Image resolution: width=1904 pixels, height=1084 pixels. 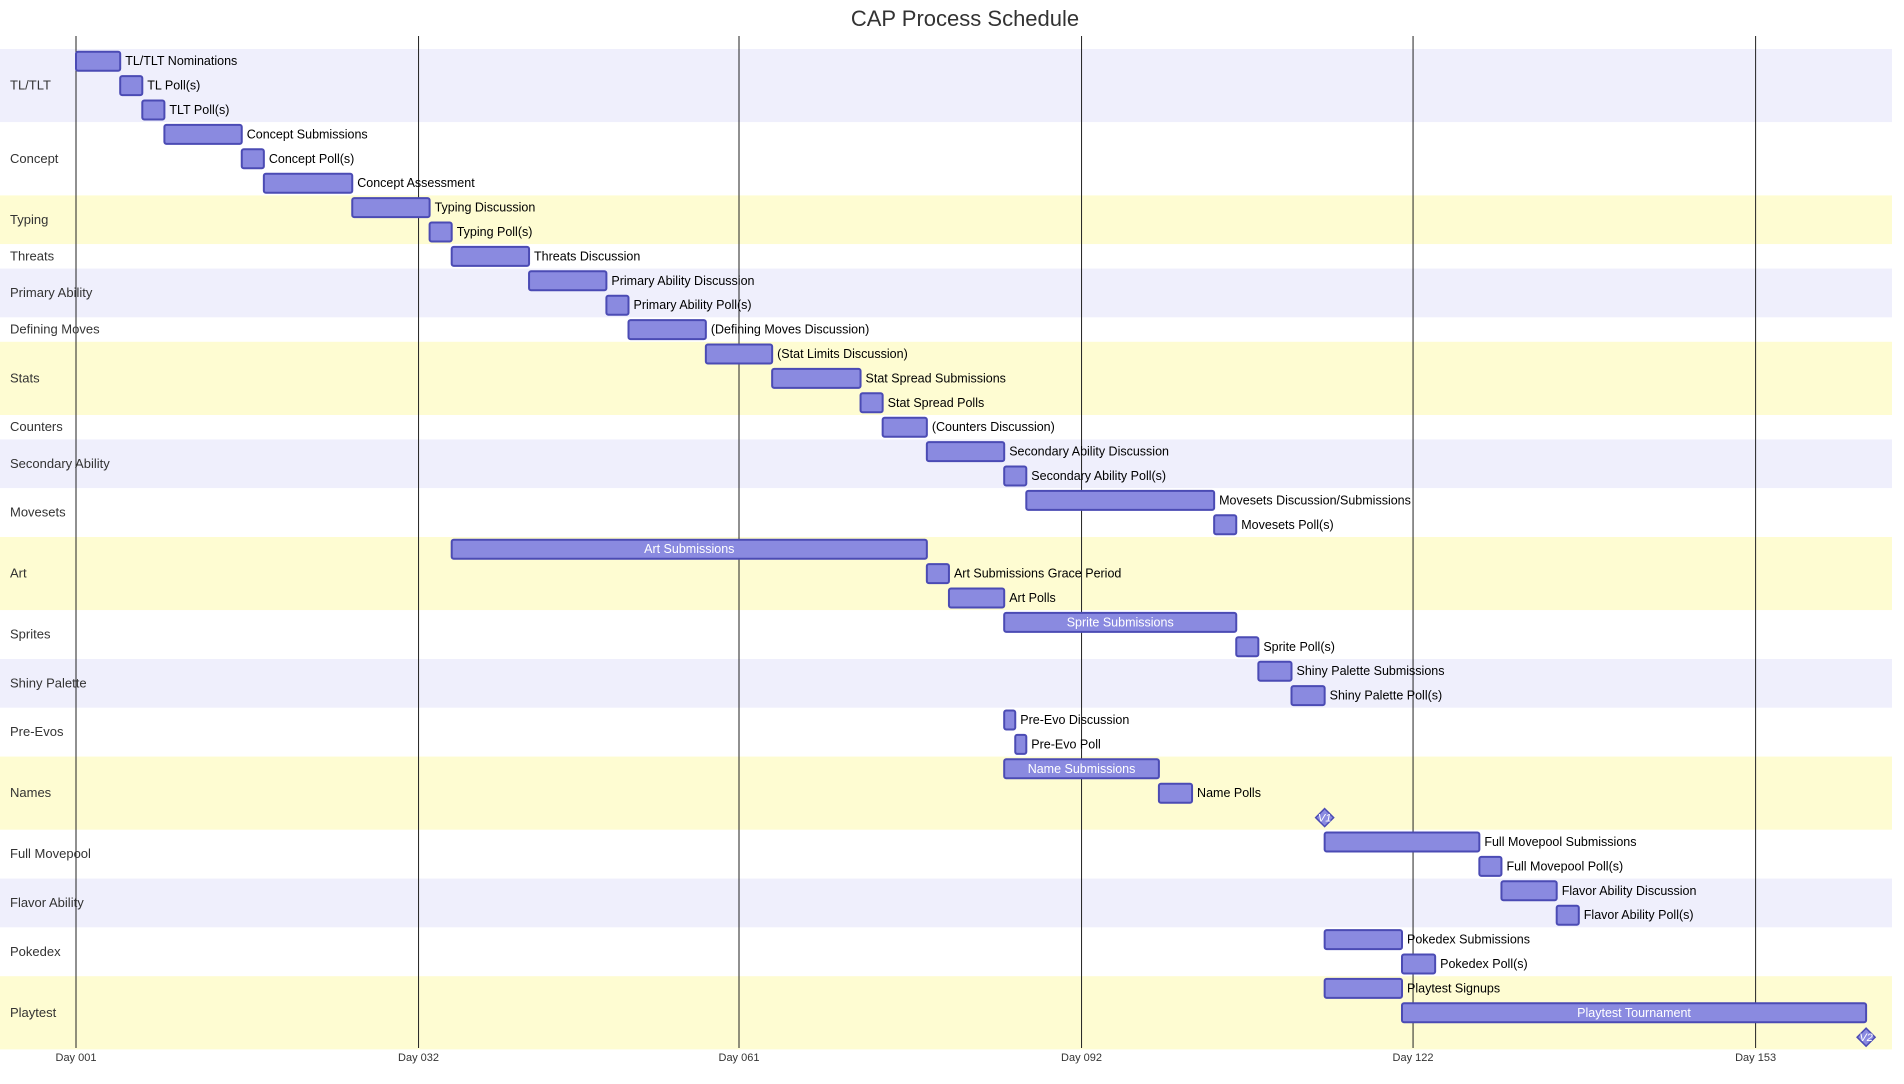 I want to click on task-bar-typing-poll-s, so click(x=440, y=232).